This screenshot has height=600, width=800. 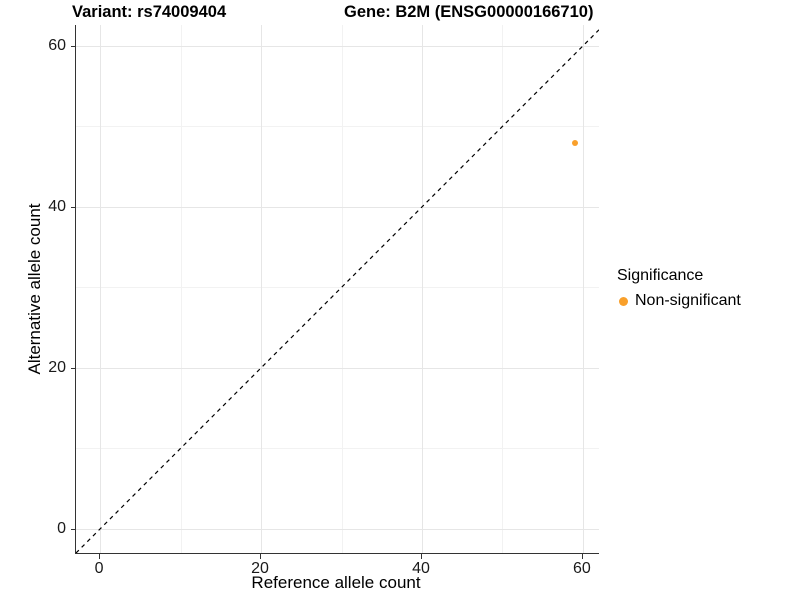 I want to click on y-axis-title: Alternative allele count, so click(x=34, y=289).